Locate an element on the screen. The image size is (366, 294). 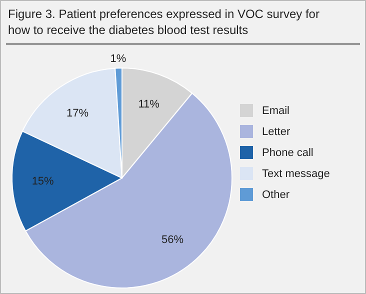
legend-label: Other is located at coordinates (276, 195).